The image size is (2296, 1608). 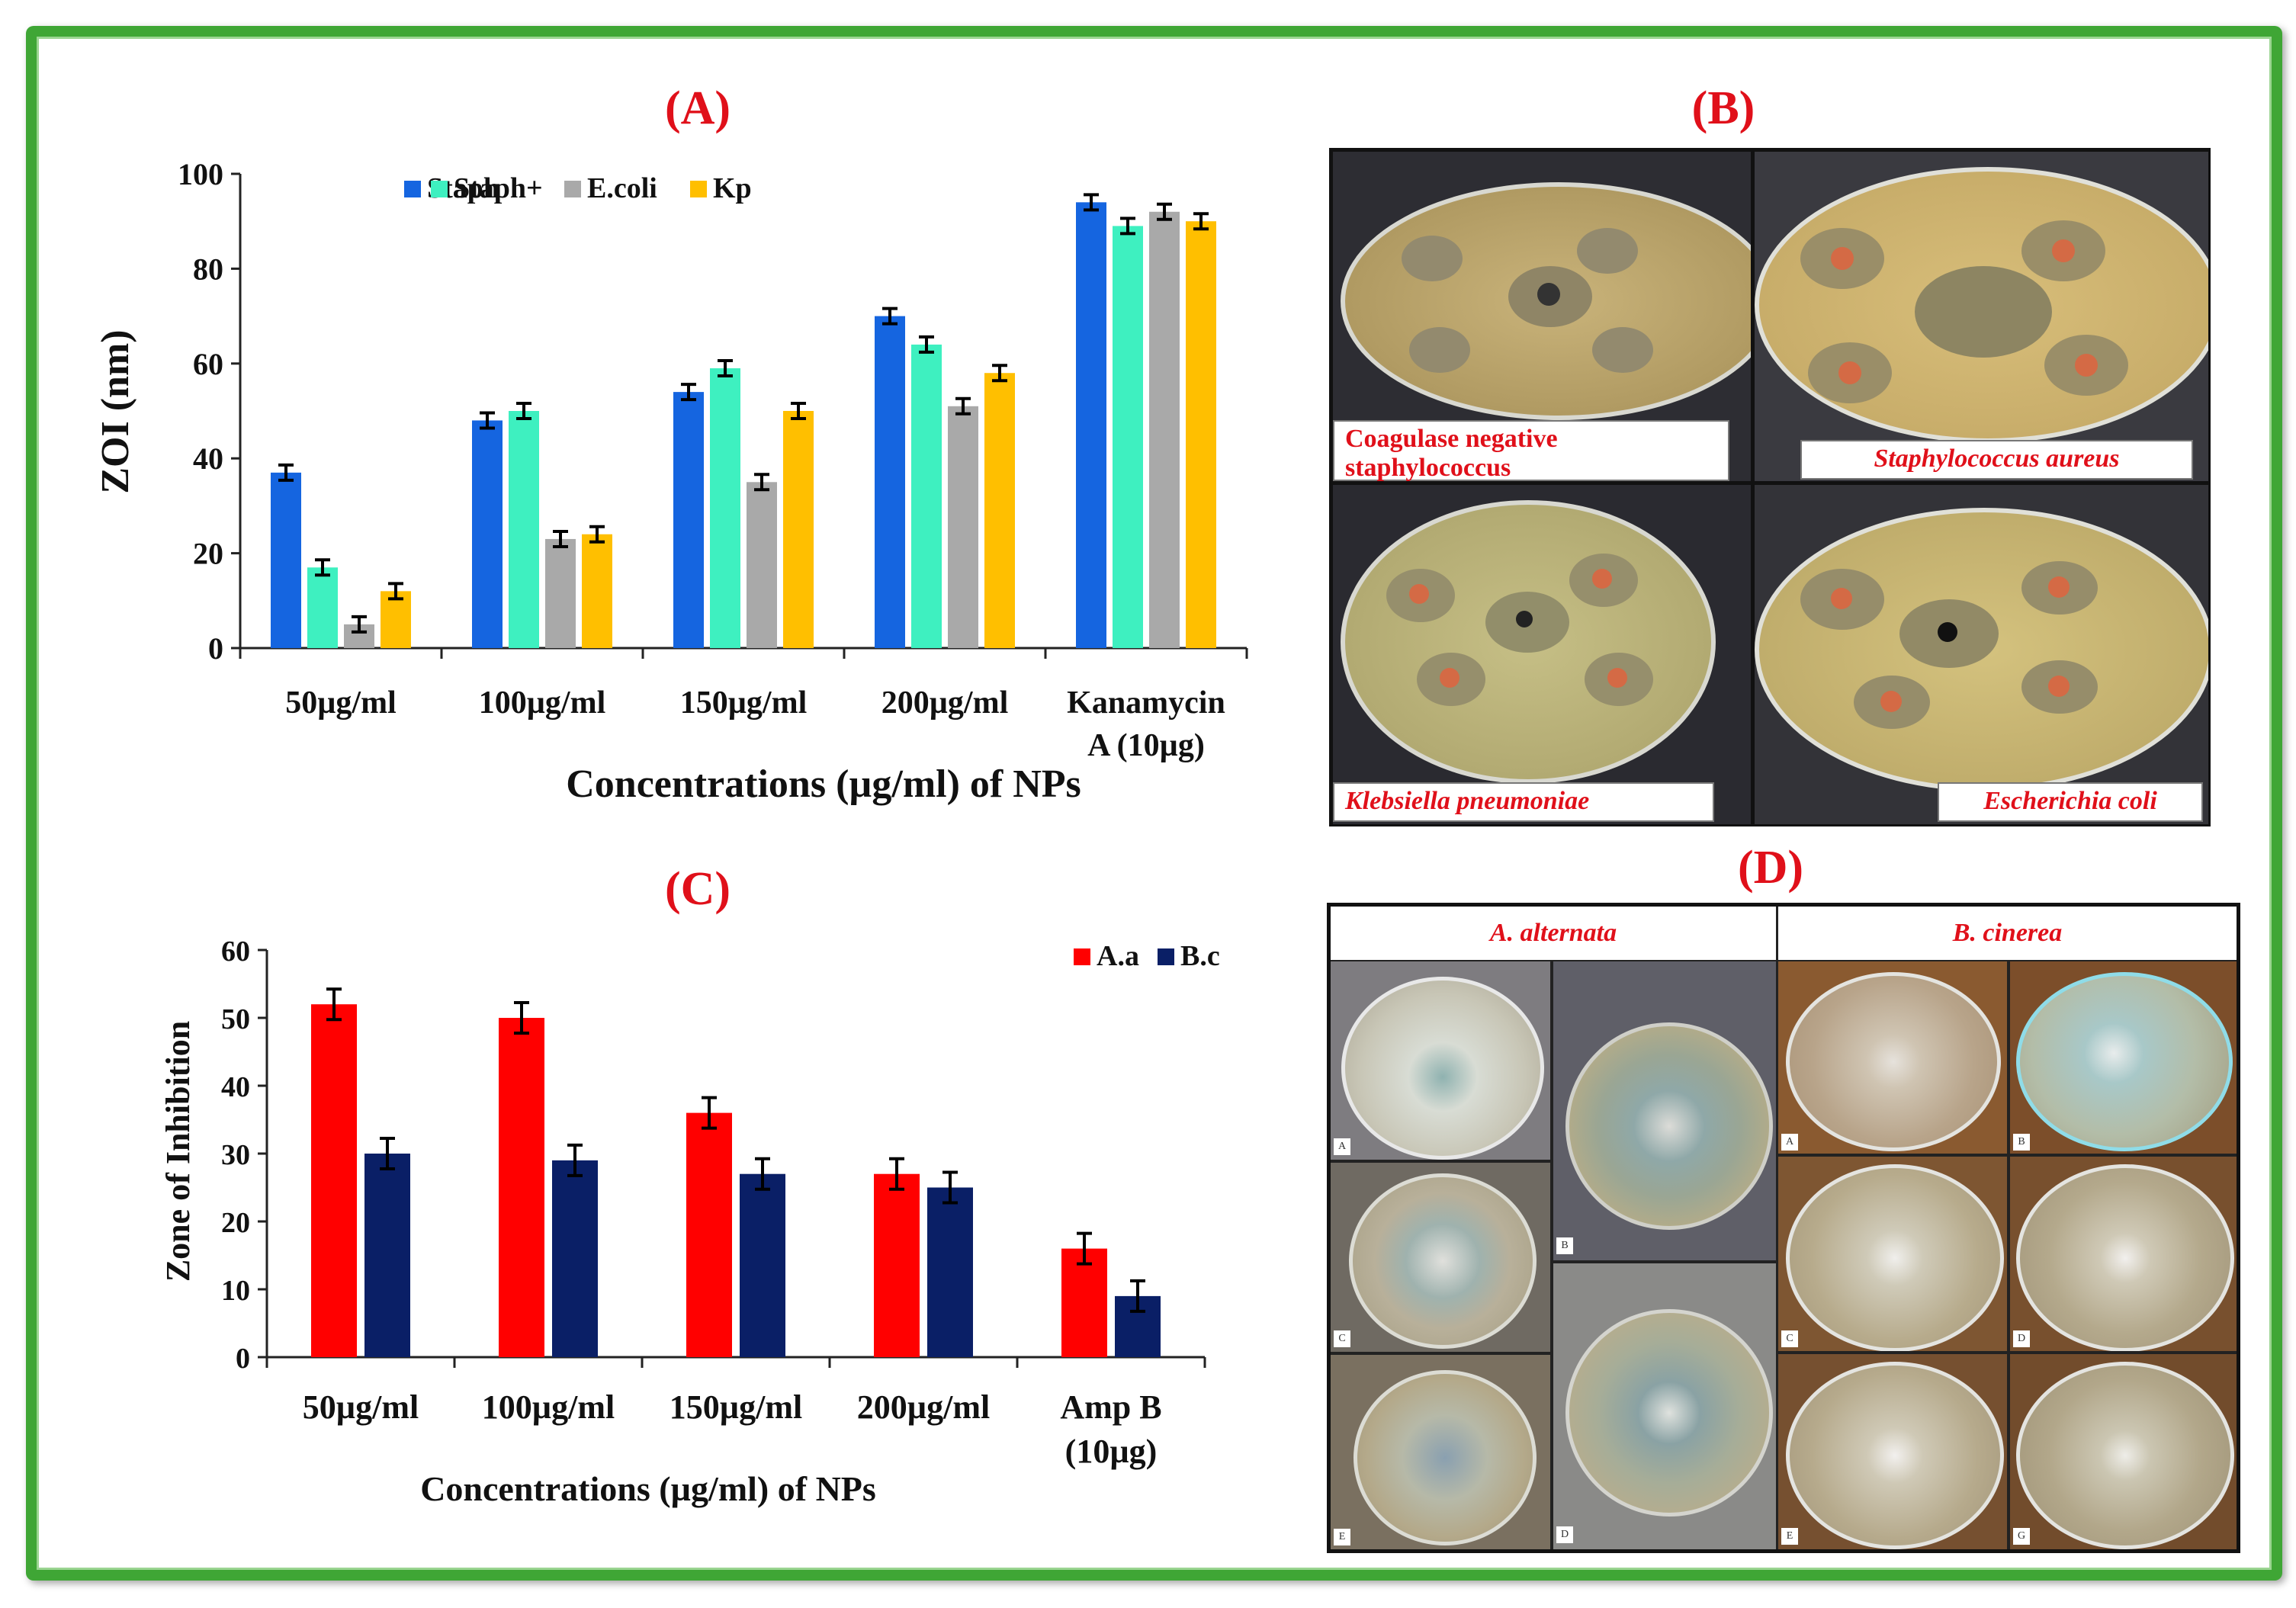 I want to click on aa-plate-a: A, so click(x=1440, y=1060).